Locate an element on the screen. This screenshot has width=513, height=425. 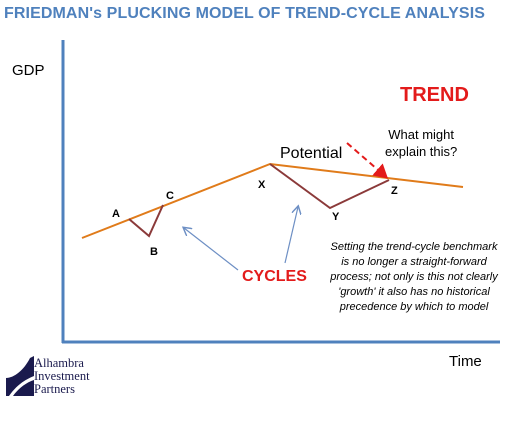
point-y-label: Y is located at coordinates (336, 217).